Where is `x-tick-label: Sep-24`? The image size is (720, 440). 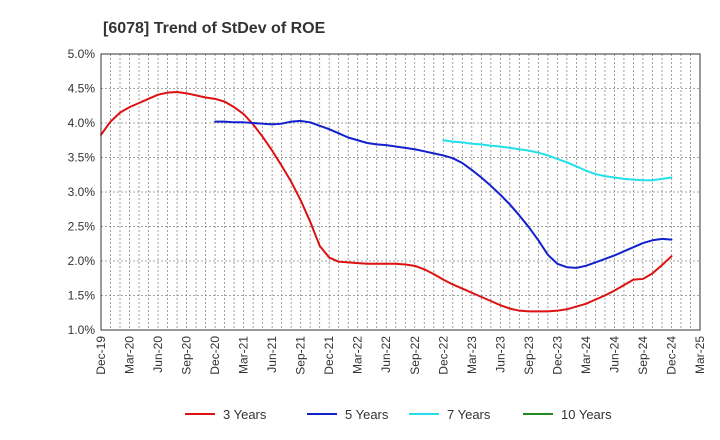
x-tick-label: Sep-24 is located at coordinates (643, 355).